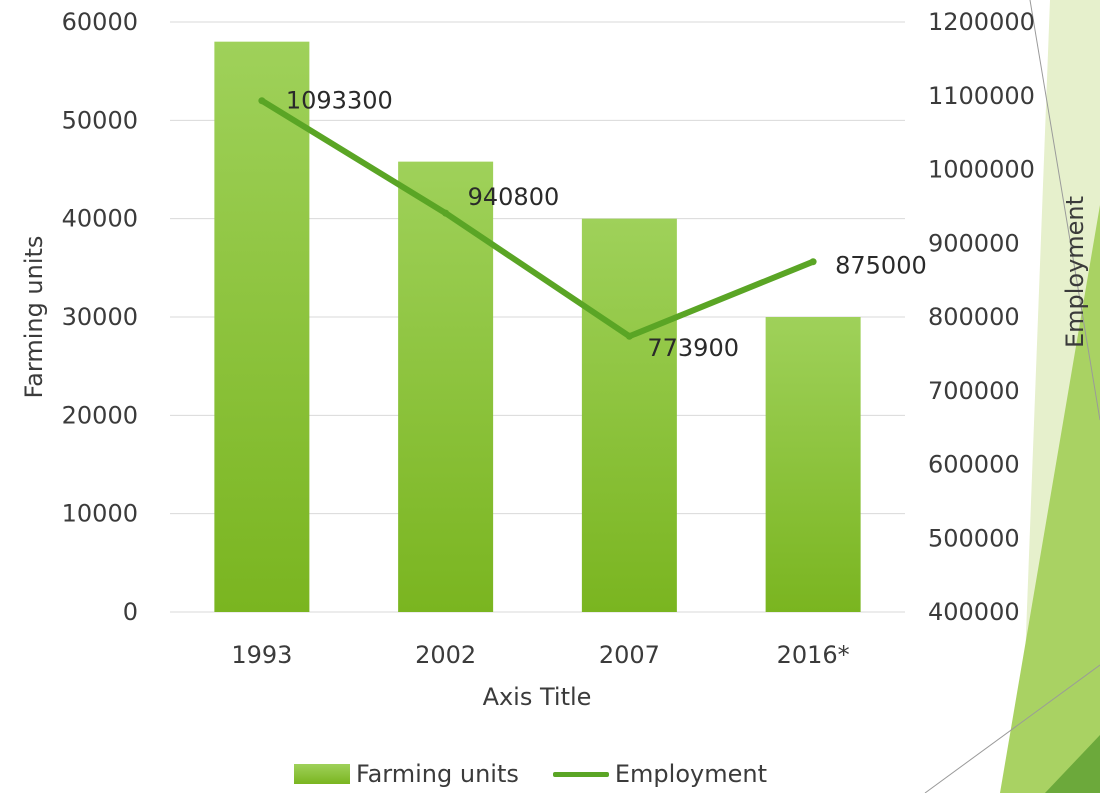  I want to click on y-tick-label: 50000, so click(100, 120).